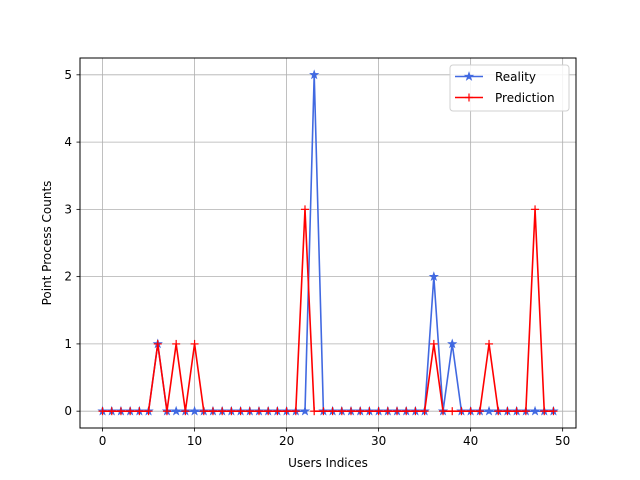  What do you see at coordinates (469, 97) in the screenshot?
I see `legend-prediction-marker` at bounding box center [469, 97].